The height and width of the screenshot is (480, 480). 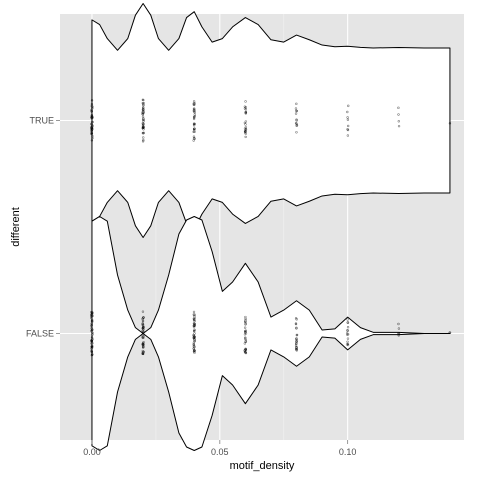 What do you see at coordinates (42, 121) in the screenshot?
I see `y-tick-label: TRUE` at bounding box center [42, 121].